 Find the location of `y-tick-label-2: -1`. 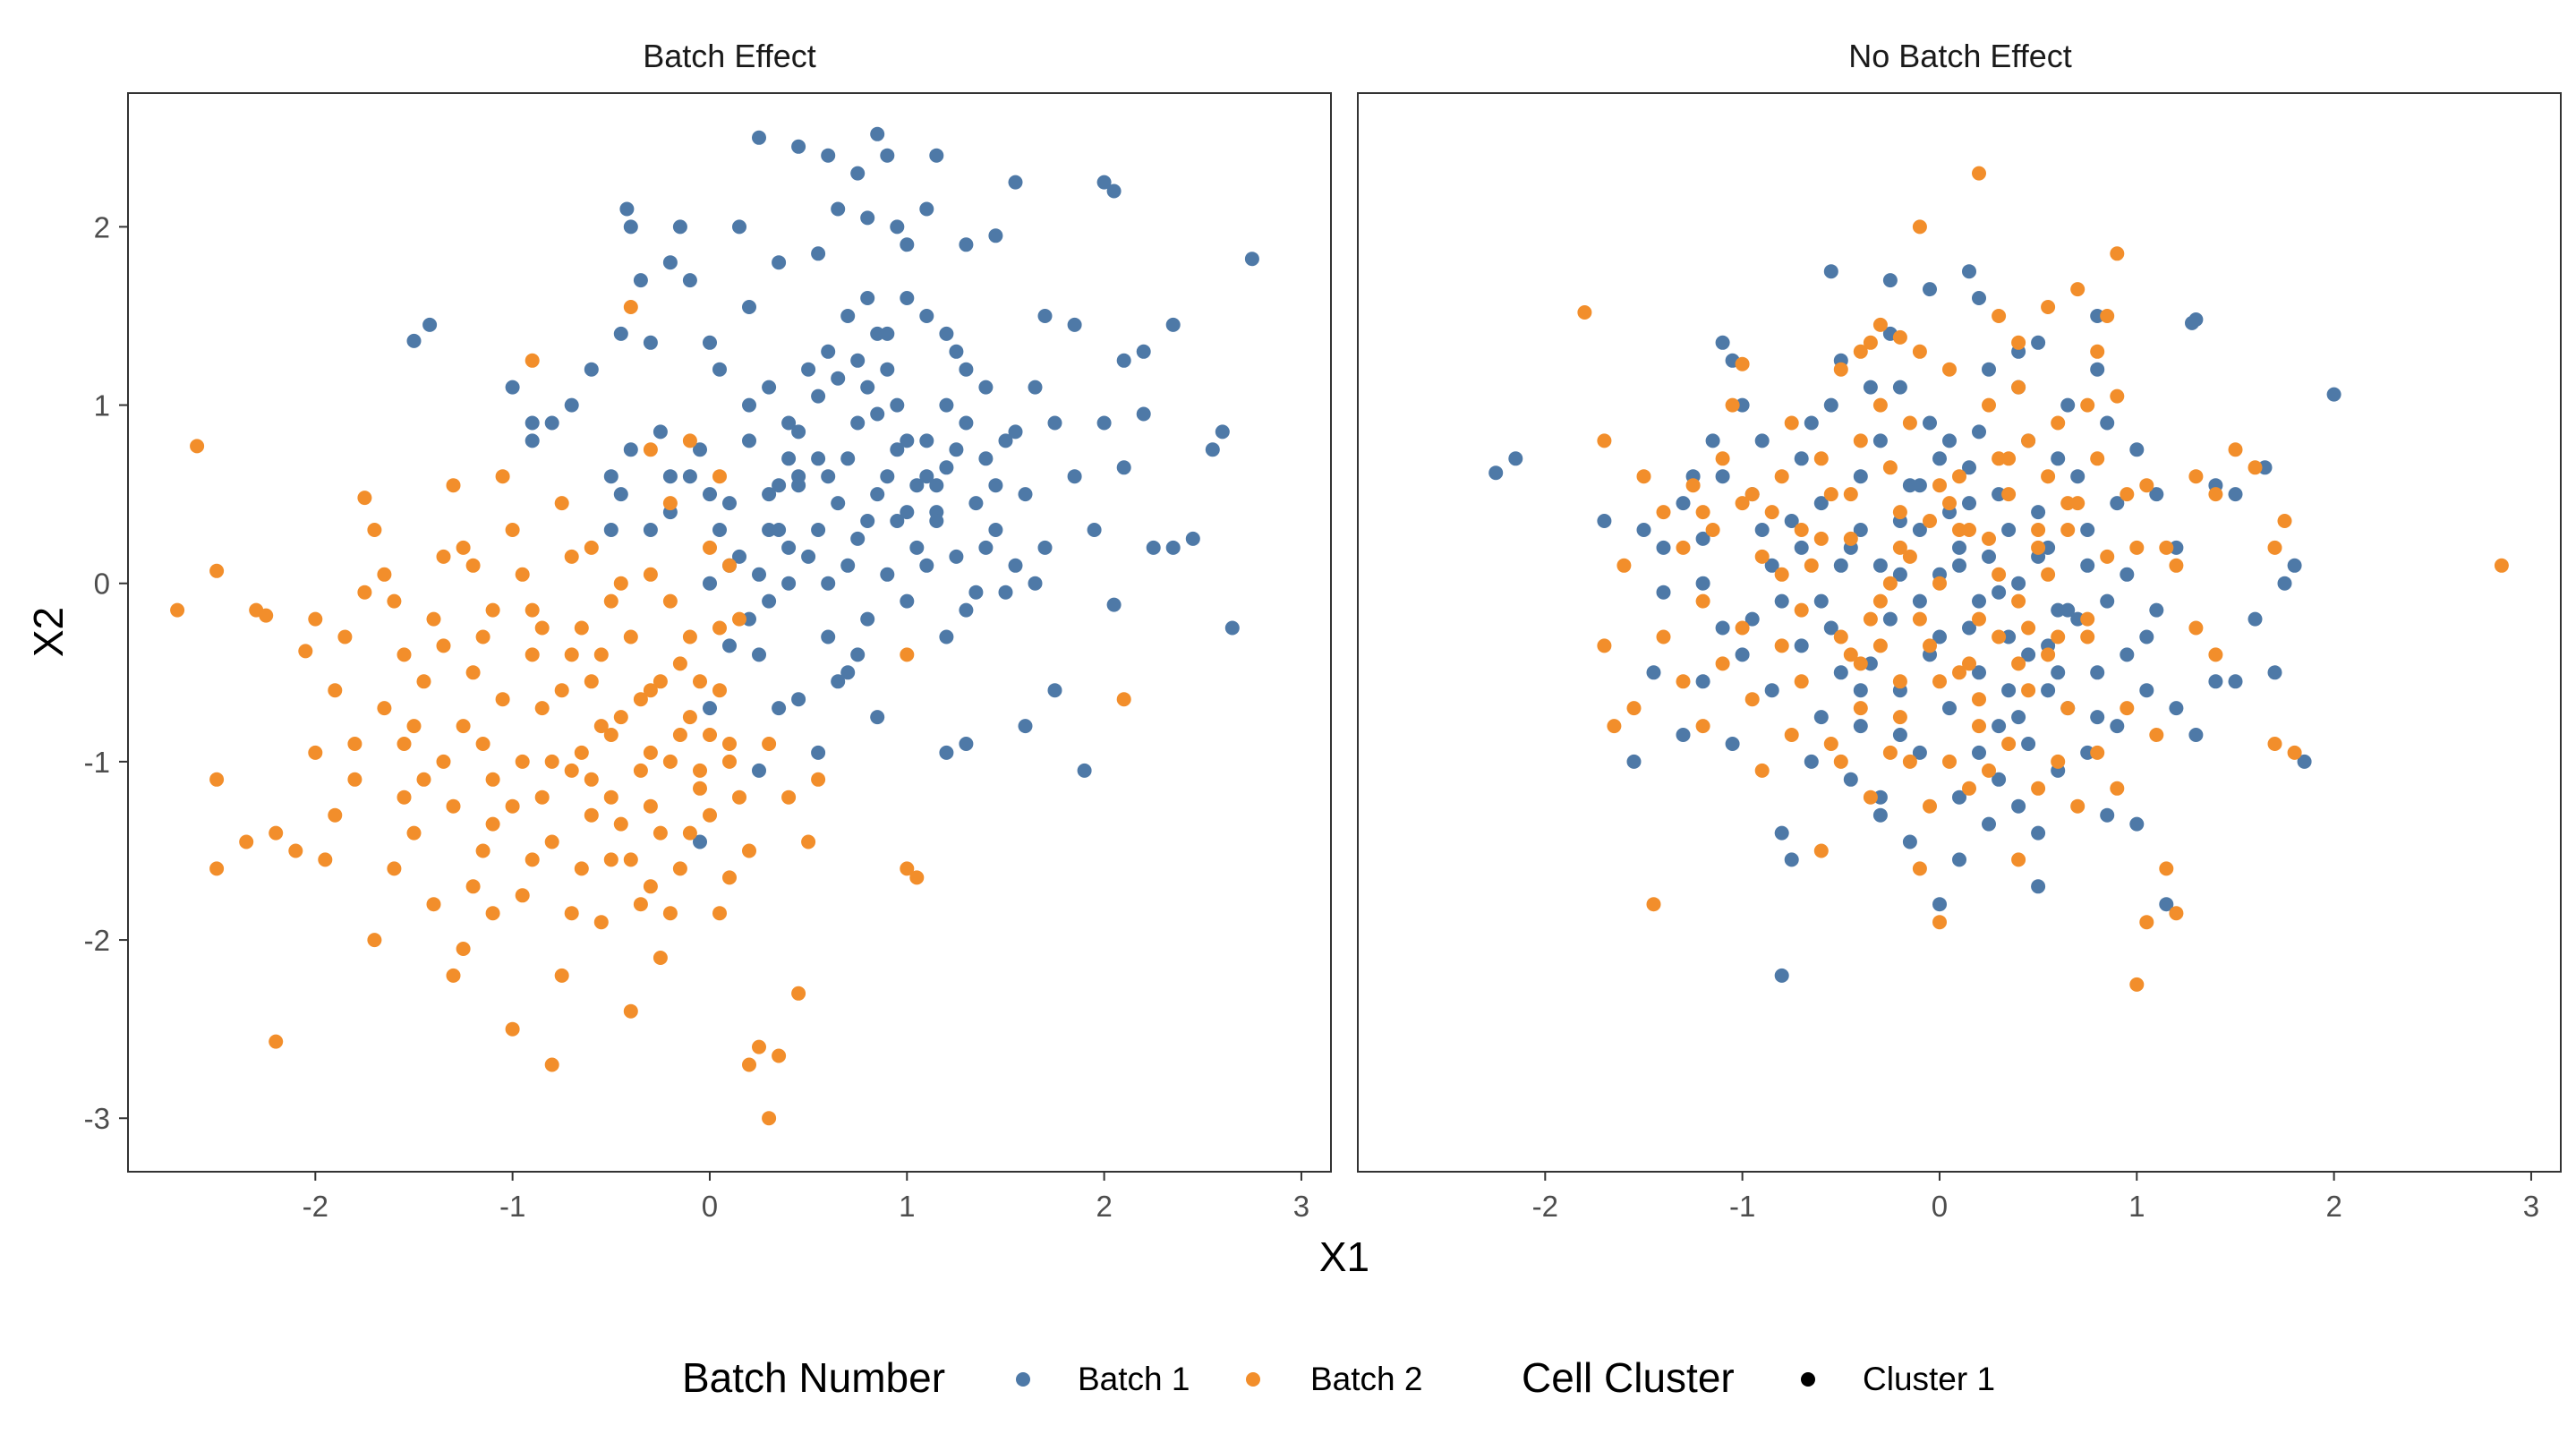

y-tick-label-2: -1 is located at coordinates (97, 763).